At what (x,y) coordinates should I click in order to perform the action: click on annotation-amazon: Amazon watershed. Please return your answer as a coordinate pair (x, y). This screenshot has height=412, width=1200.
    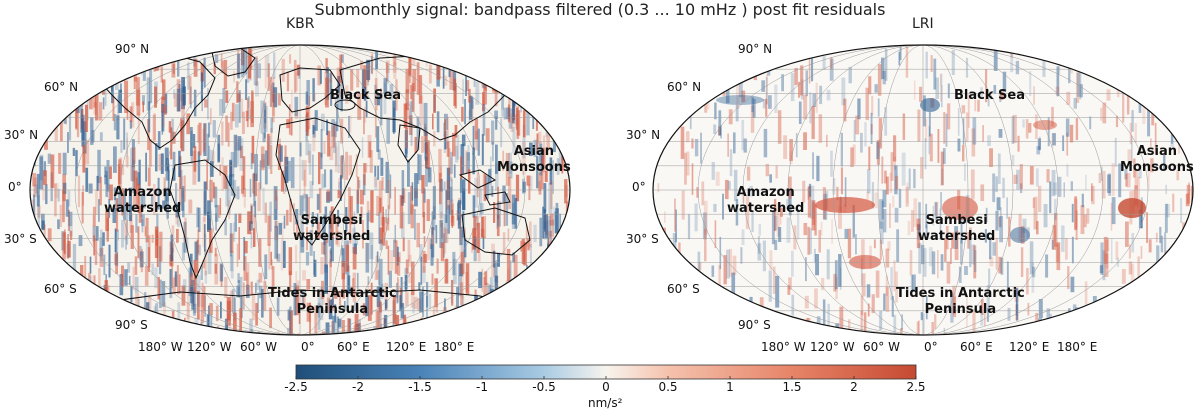
    Looking at the image, I should click on (765, 201).